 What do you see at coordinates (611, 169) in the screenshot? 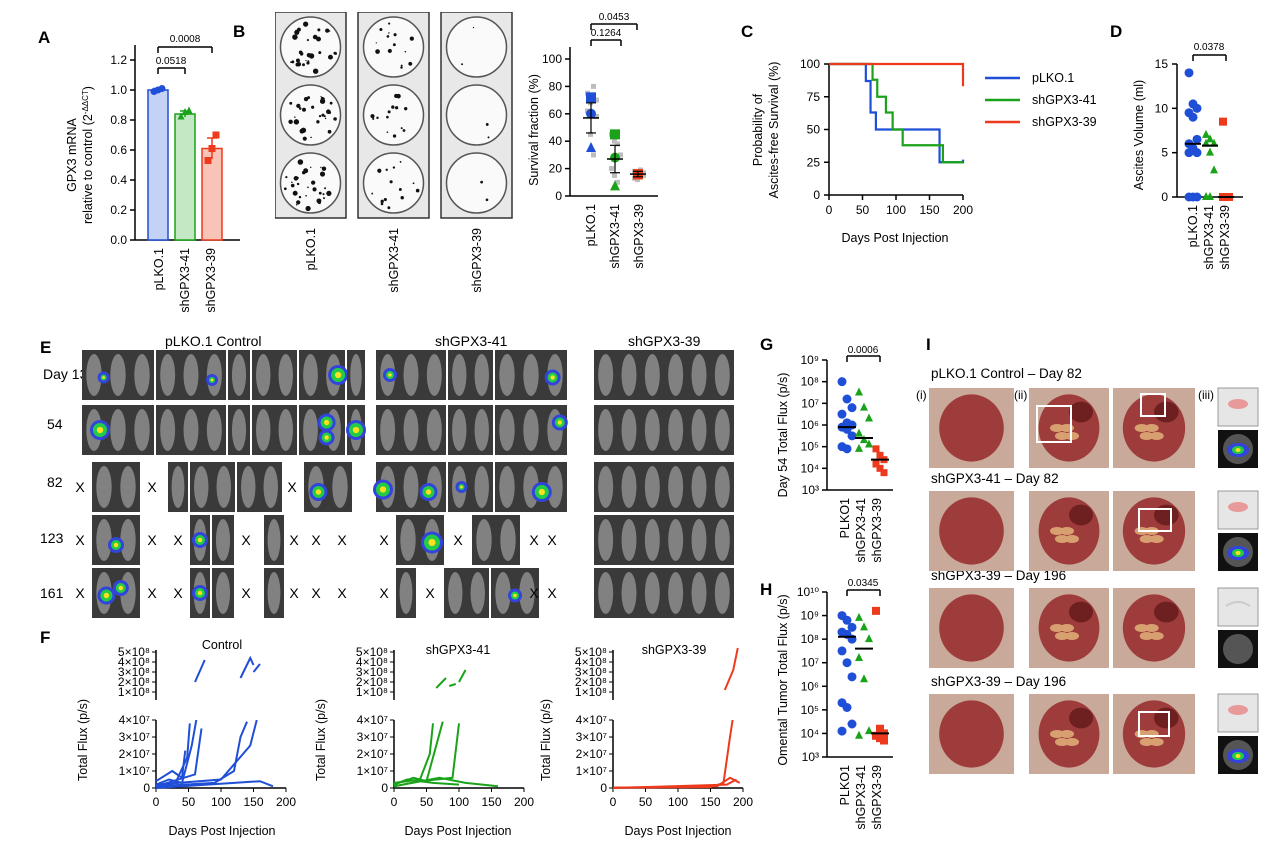
I see `b-replicate` at bounding box center [611, 169].